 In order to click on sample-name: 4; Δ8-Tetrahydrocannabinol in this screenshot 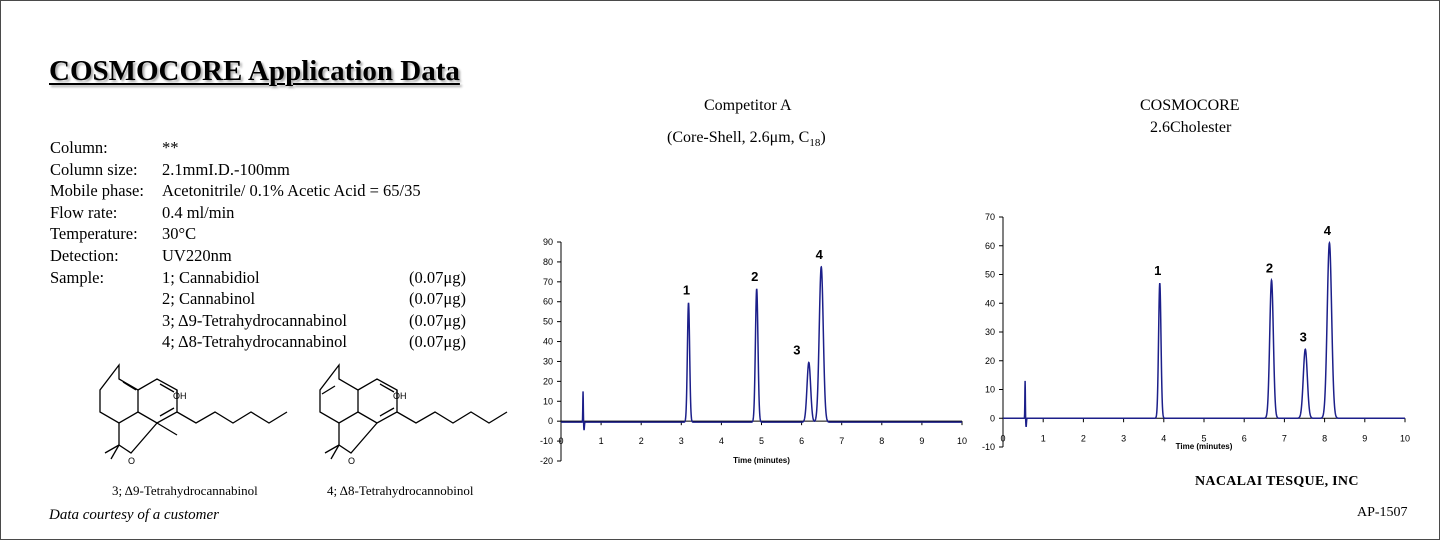, I will do `click(254, 342)`.